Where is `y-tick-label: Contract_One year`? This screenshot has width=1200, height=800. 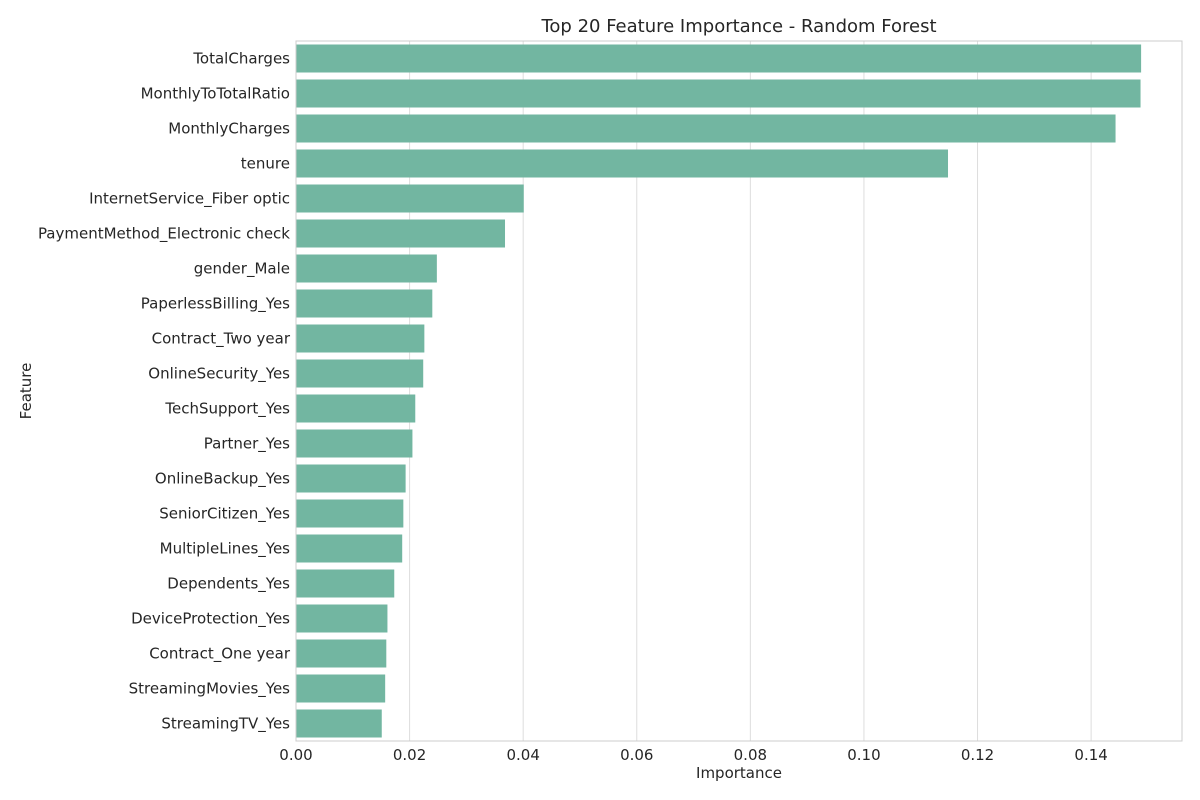 y-tick-label: Contract_One year is located at coordinates (220, 654).